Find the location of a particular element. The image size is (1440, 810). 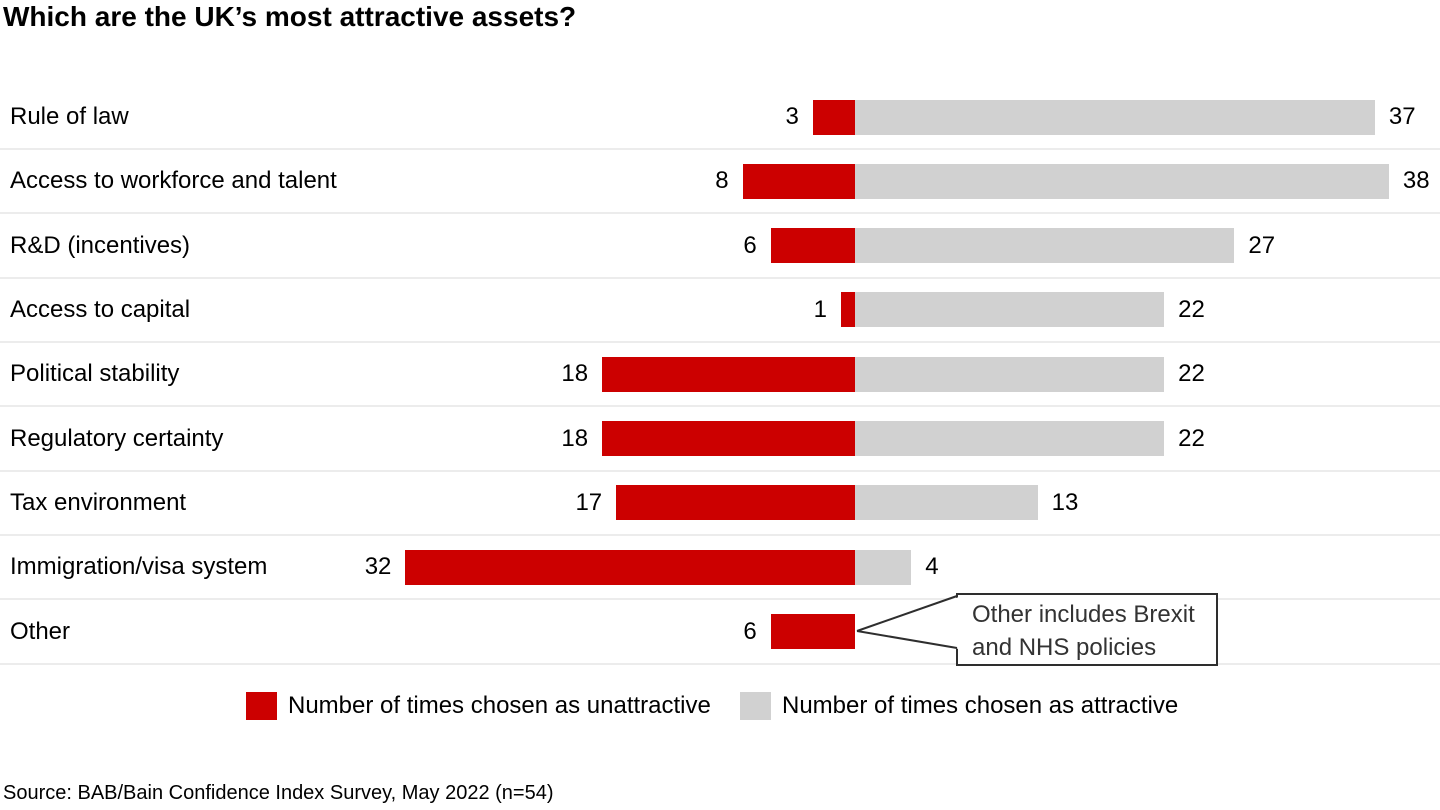

attractive-value-label: 27 is located at coordinates (1262, 245).